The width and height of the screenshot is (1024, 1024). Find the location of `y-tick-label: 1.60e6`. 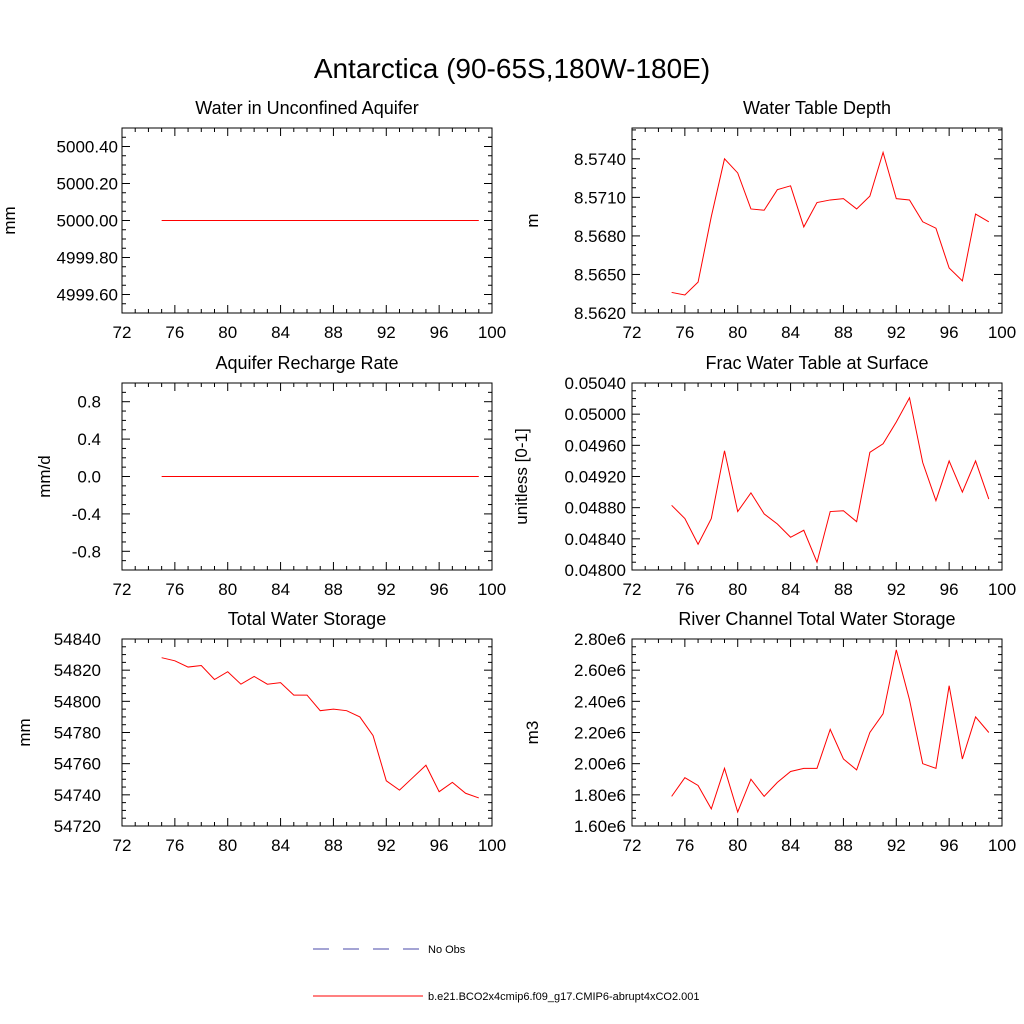

y-tick-label: 1.60e6 is located at coordinates (600, 826).